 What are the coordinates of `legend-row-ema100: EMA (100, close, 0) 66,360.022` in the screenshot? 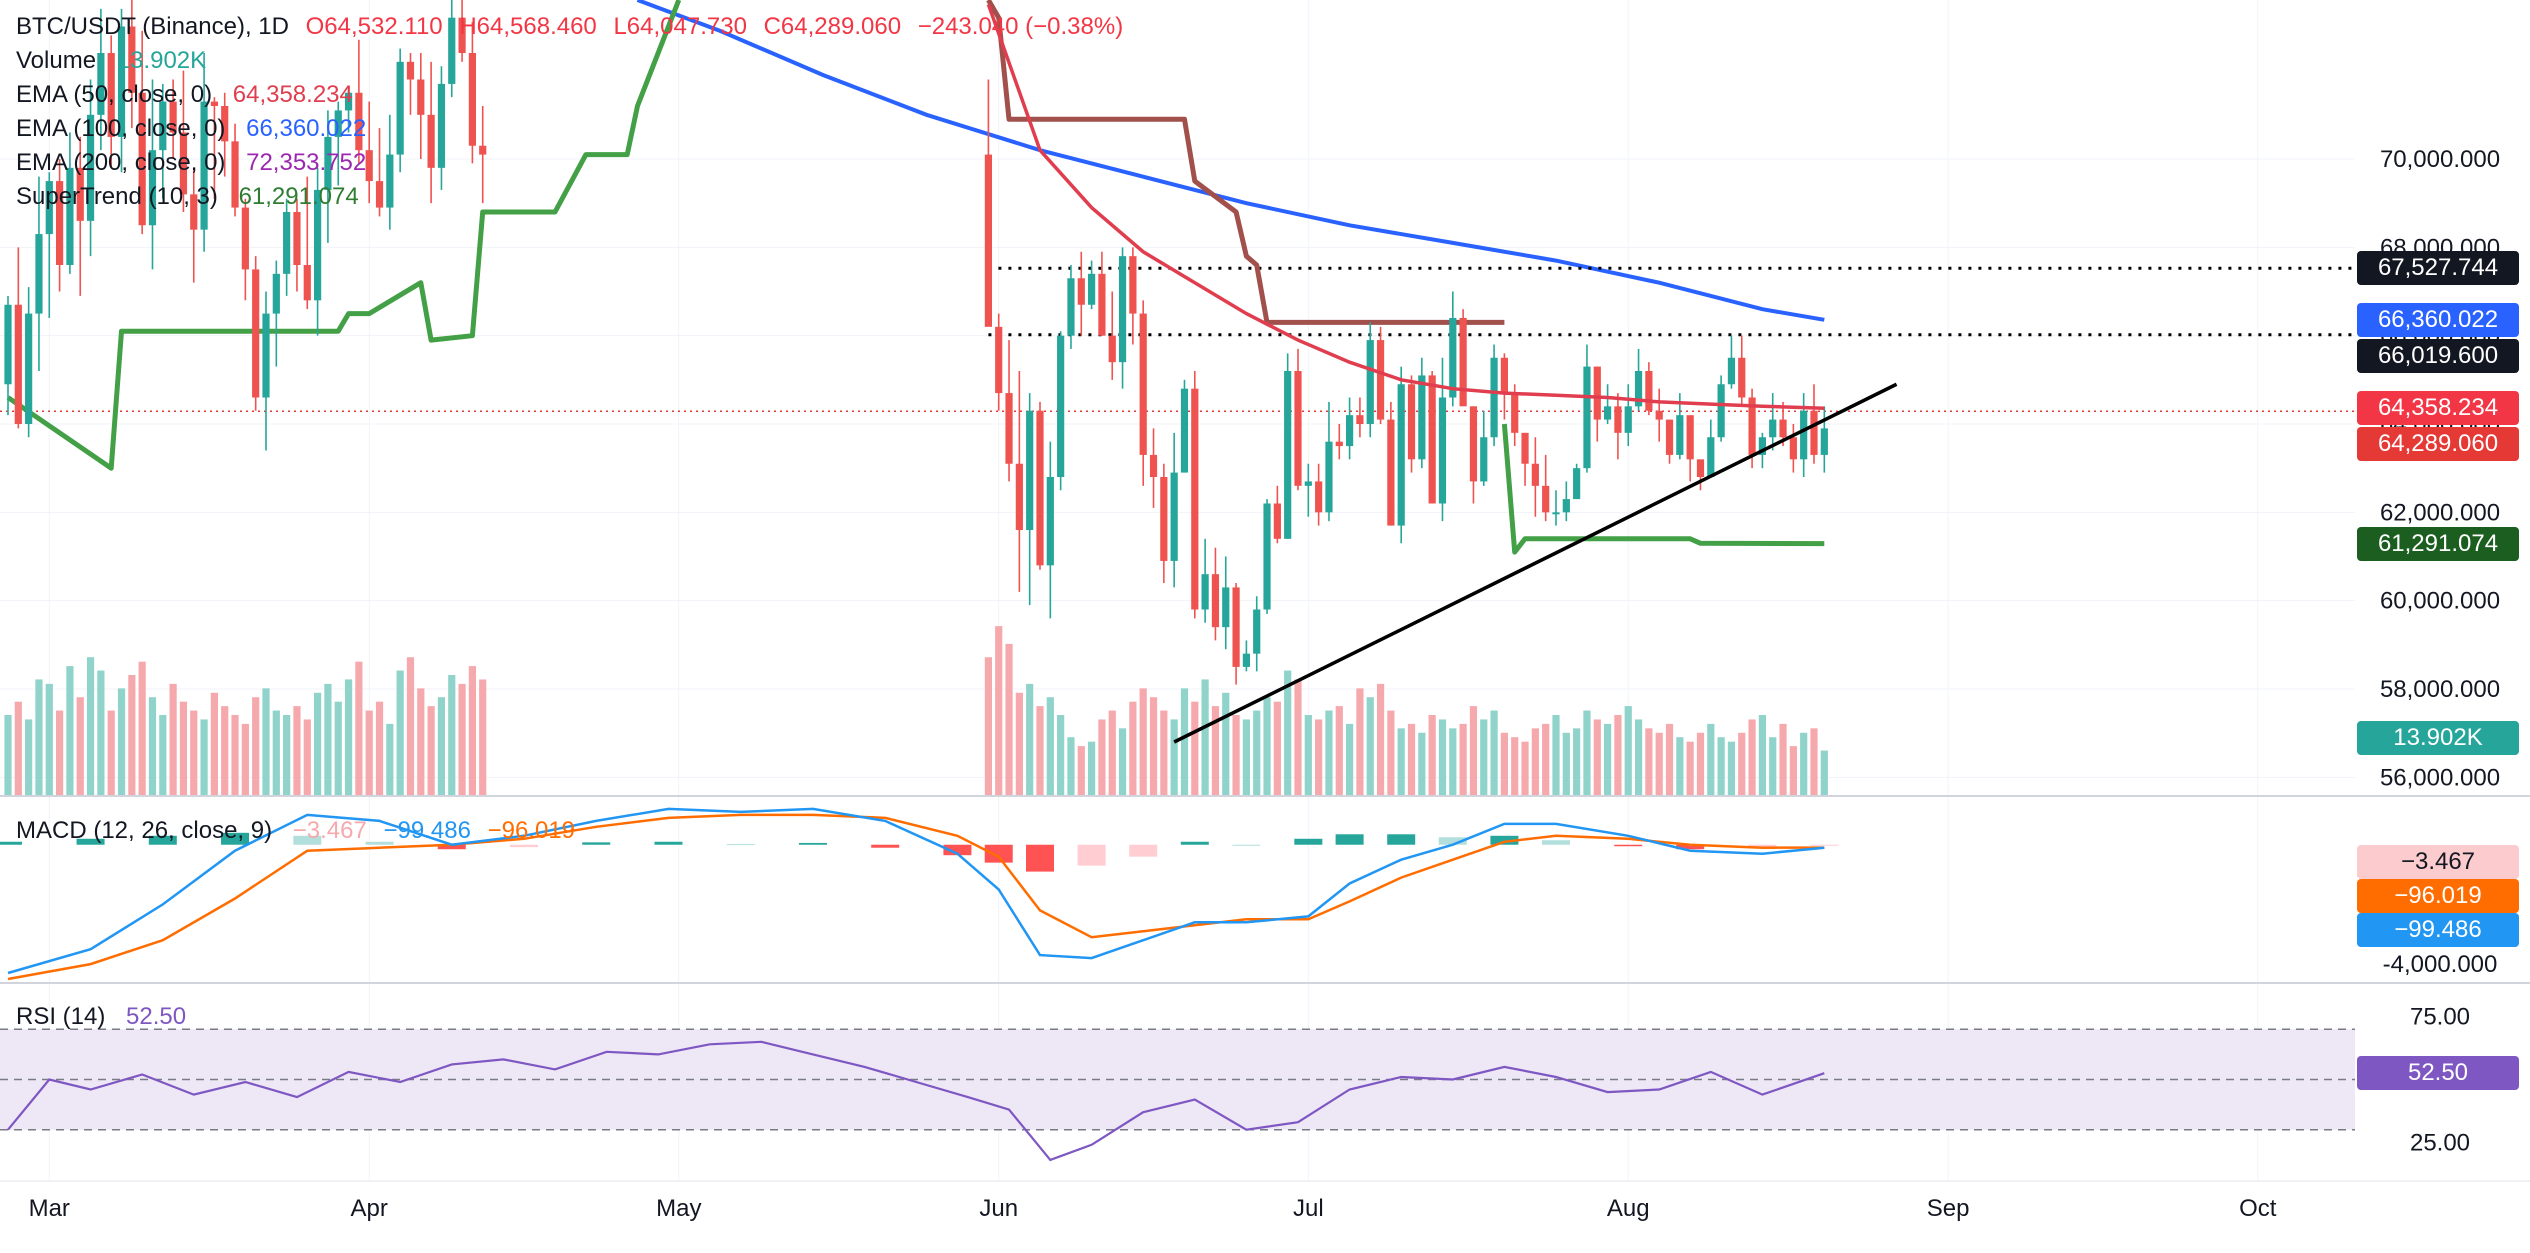 It's located at (196, 129).